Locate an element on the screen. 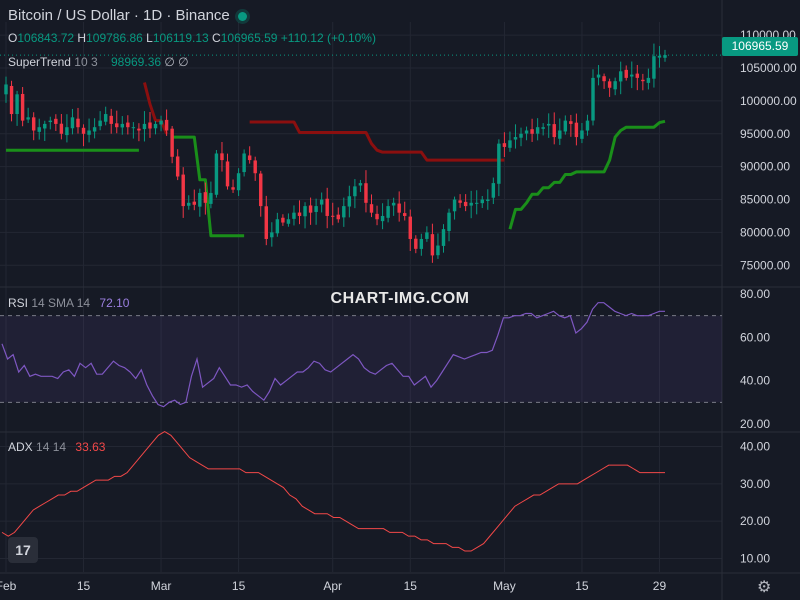 The height and width of the screenshot is (600, 800). price-tick-label: 100000.00 is located at coordinates (768, 101).